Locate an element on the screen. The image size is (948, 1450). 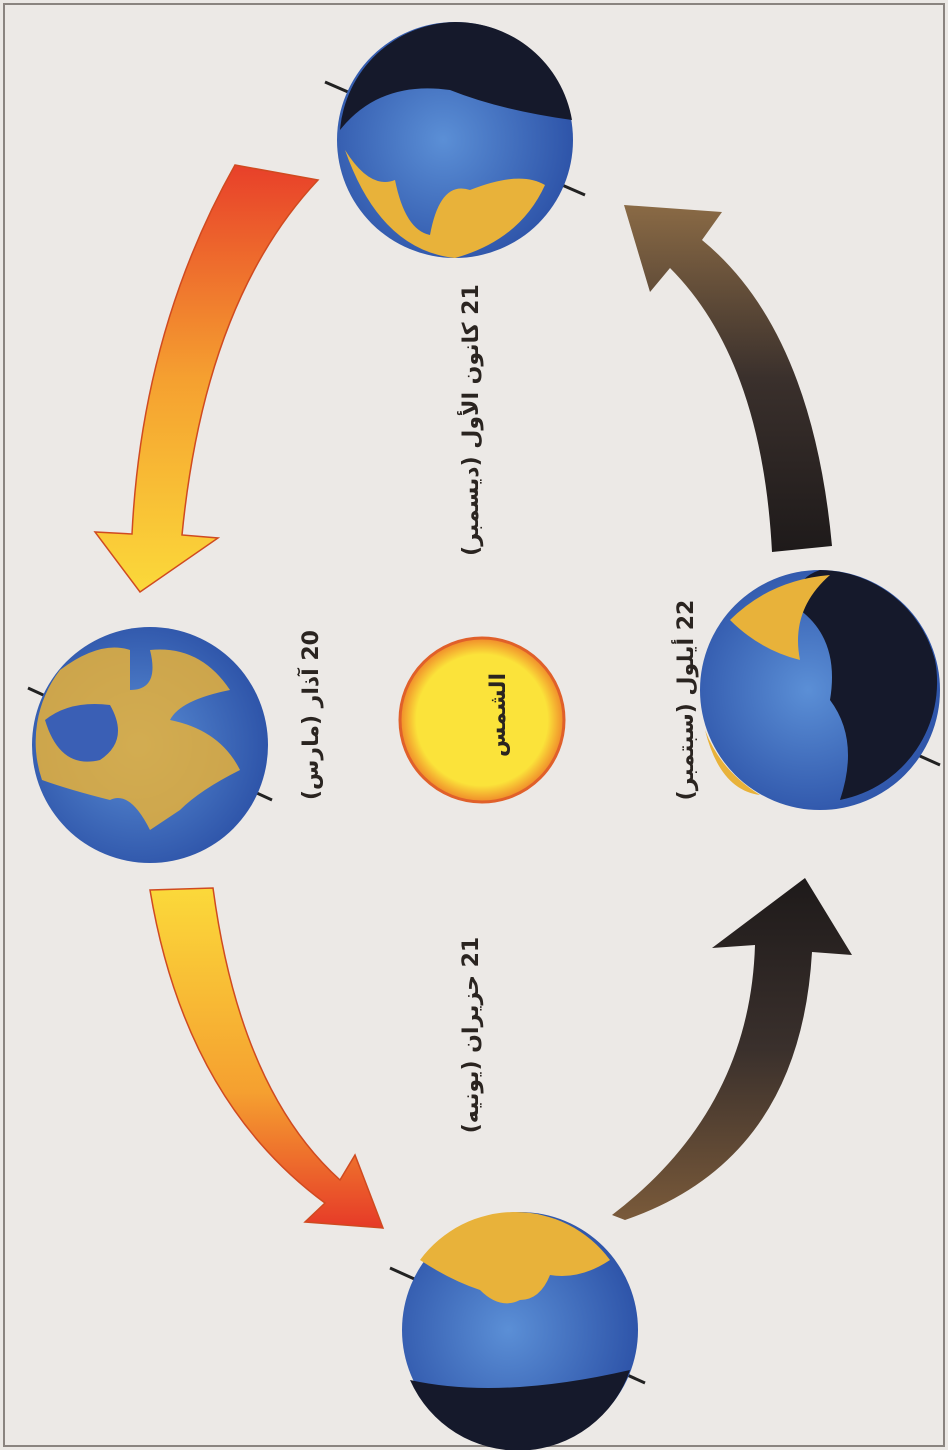
sun is located at coordinates (482, 720).